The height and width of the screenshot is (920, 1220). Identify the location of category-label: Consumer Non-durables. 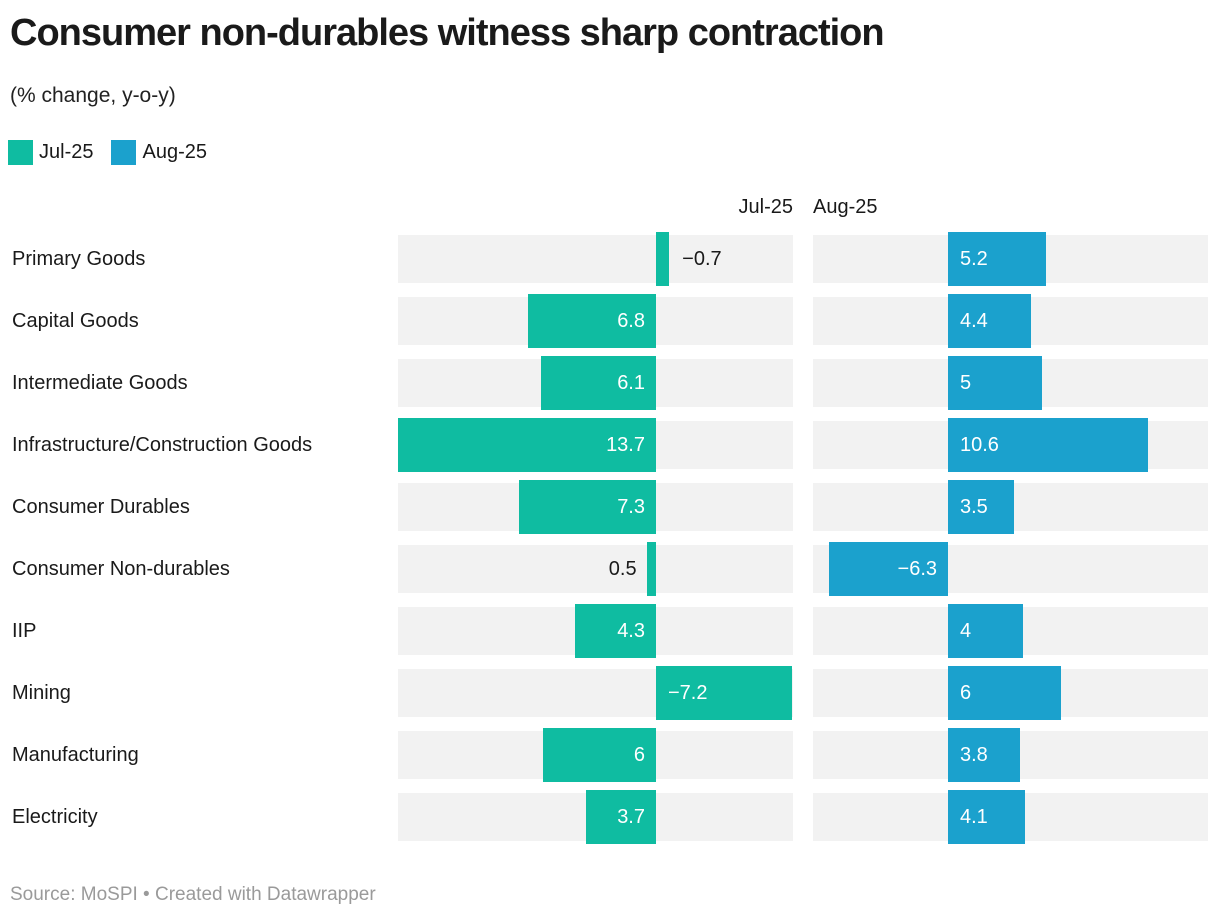
(121, 568).